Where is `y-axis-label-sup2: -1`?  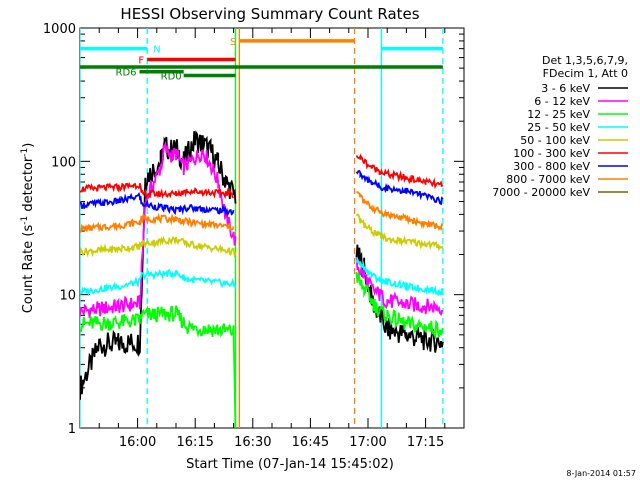 y-axis-label-sup2: -1 is located at coordinates (25, 152).